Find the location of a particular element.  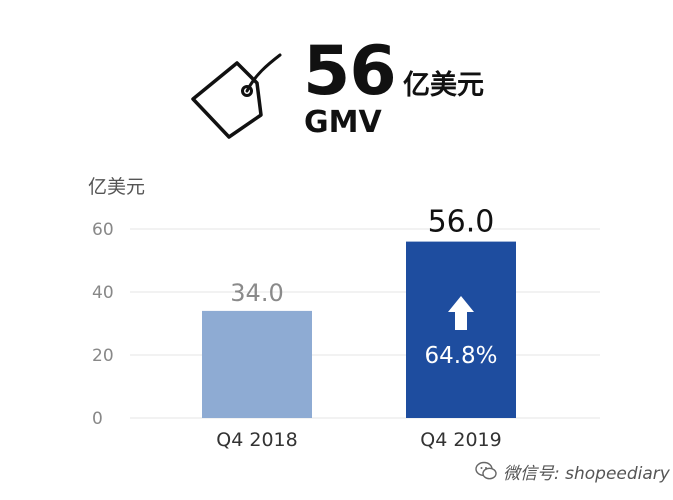

price-tag-icon is located at coordinates (236, 96).